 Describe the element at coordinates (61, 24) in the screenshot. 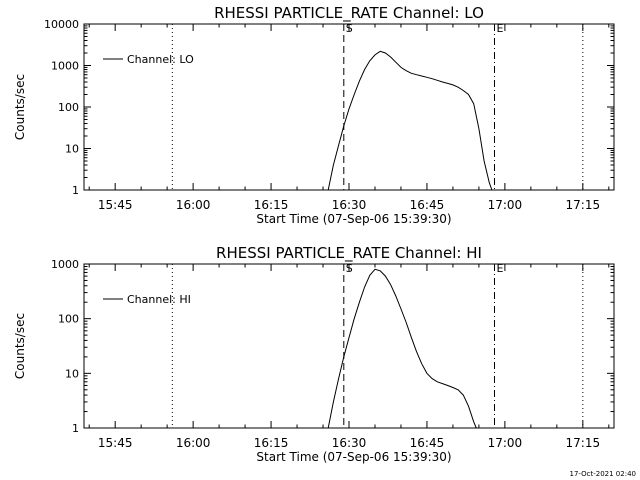

I see `y-tick-label: 10000` at that location.